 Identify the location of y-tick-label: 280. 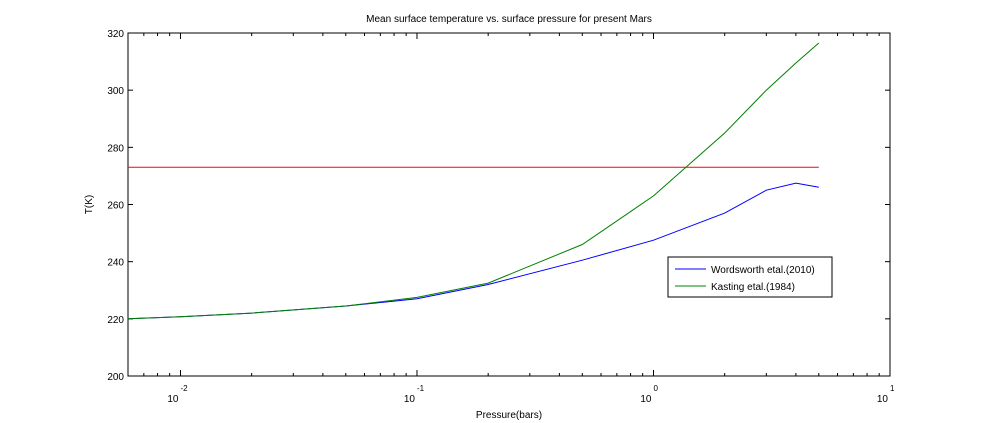
(115, 148).